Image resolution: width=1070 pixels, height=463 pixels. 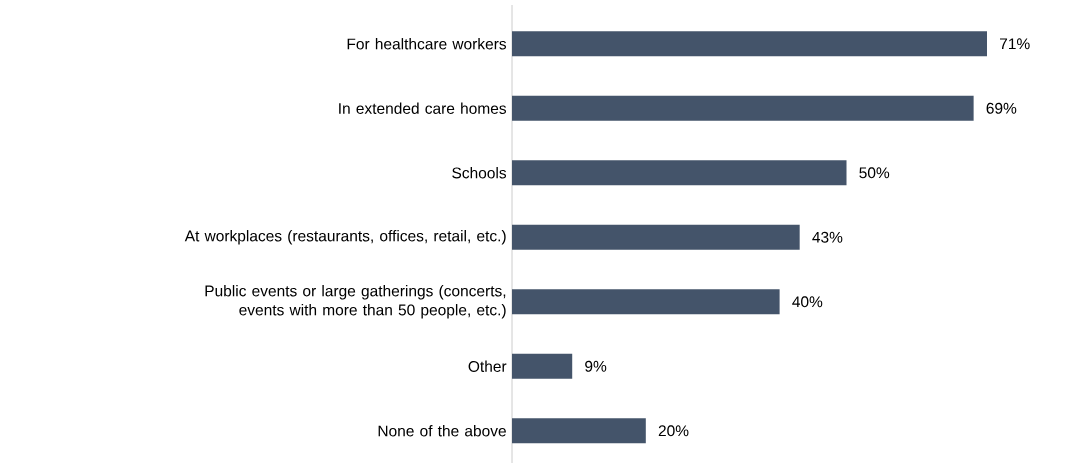 What do you see at coordinates (479, 173) in the screenshot?
I see `y-tick-label: Schools` at bounding box center [479, 173].